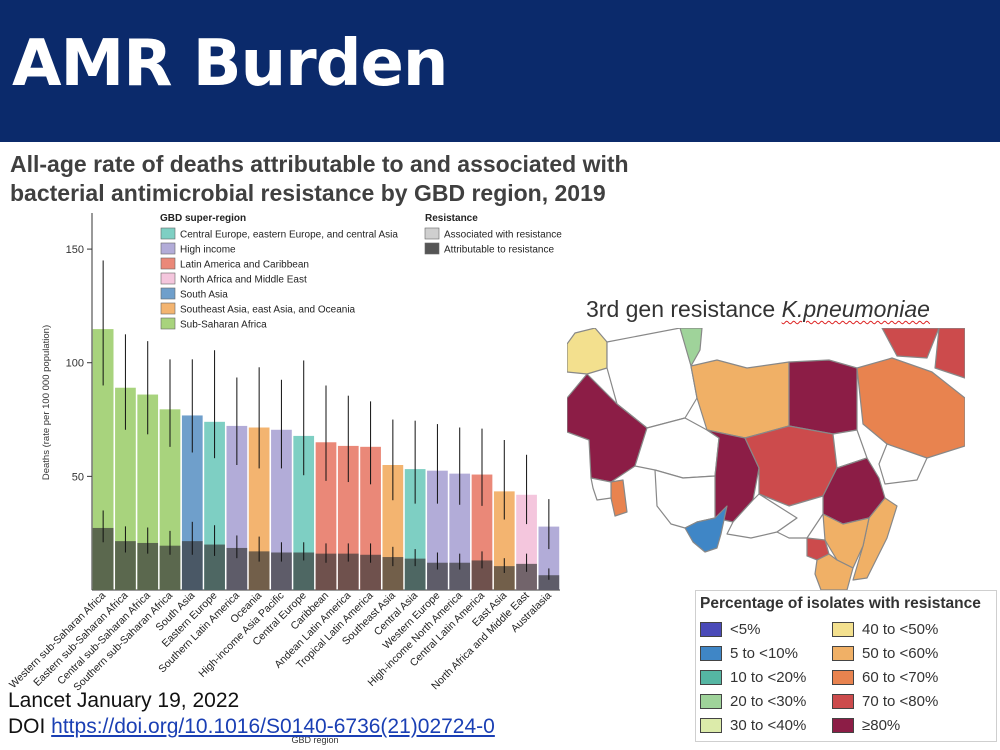 This screenshot has width=1000, height=750. I want to click on map-legend-label: 5 to <10%, so click(764, 653).